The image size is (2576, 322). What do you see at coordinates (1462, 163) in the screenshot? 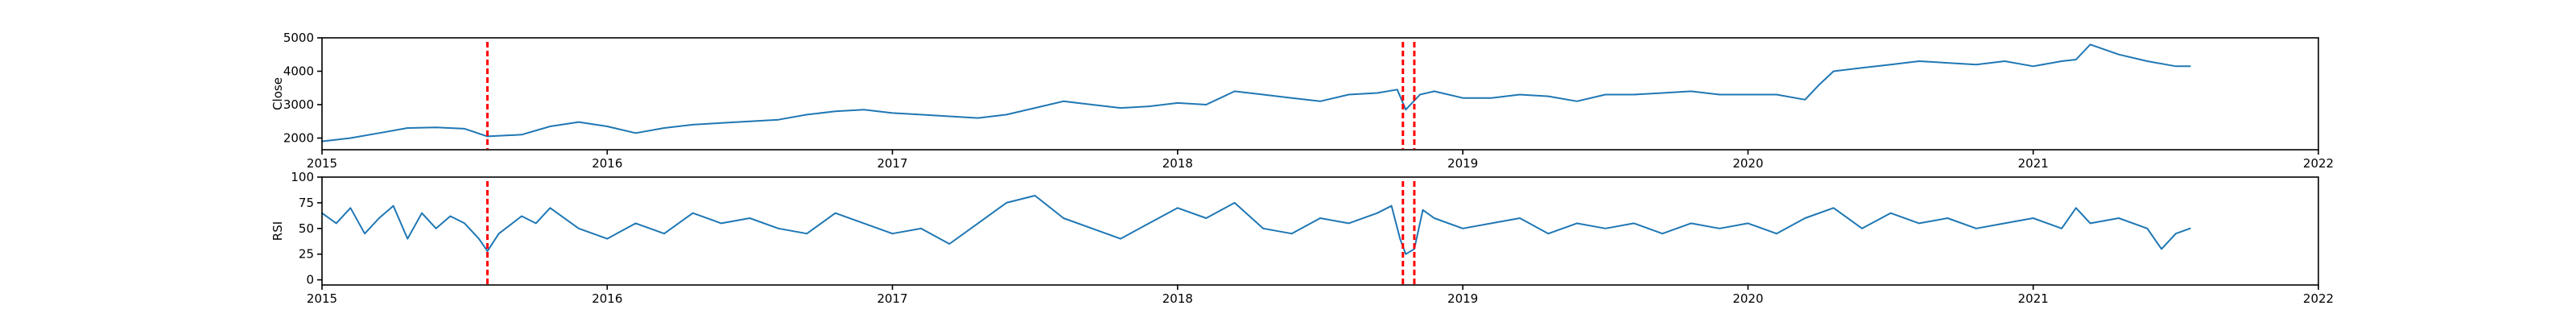
I see `x-tick-label-0-4: 2019` at bounding box center [1462, 163].